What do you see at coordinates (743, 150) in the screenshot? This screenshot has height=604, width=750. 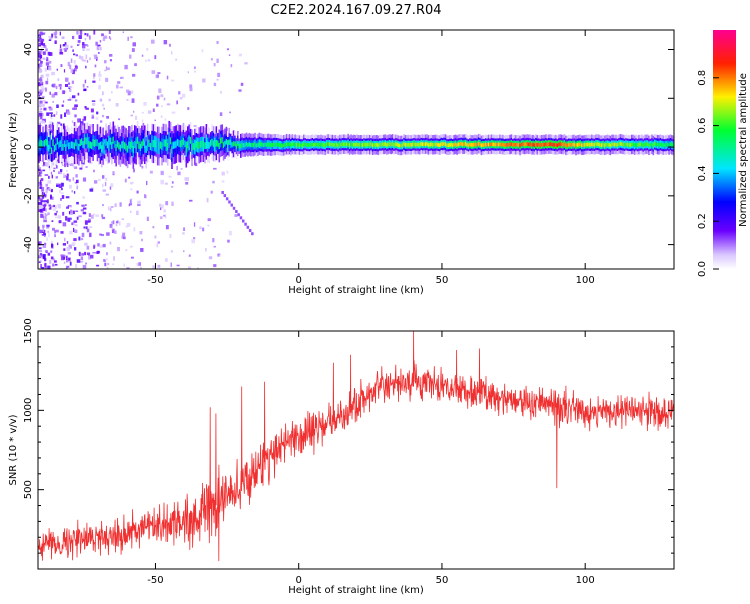 I see `colorbar-label: Normalized spectral amplitude` at bounding box center [743, 150].